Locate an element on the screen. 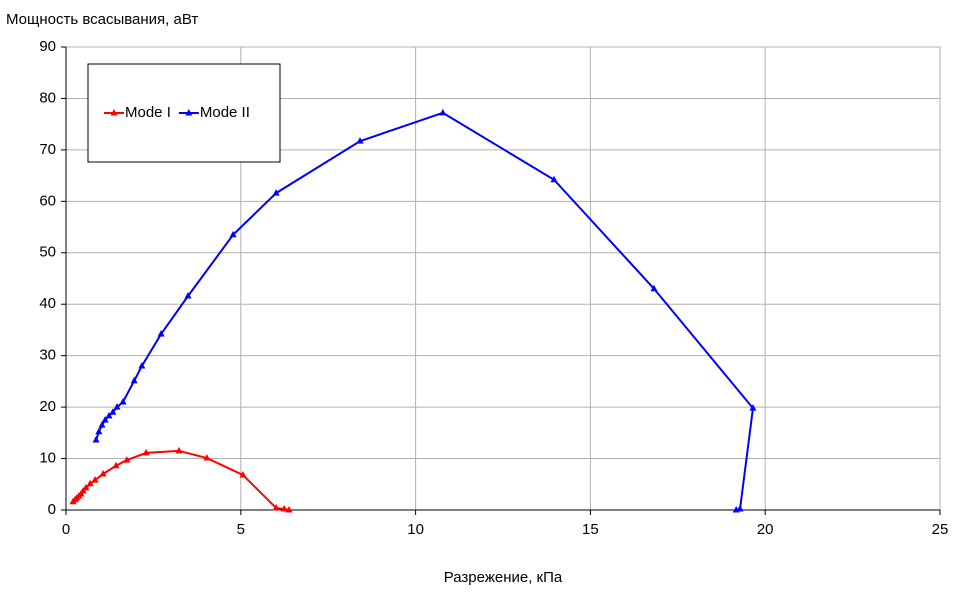 The width and height of the screenshot is (960, 600). y-tick-label: 0 is located at coordinates (52, 509).